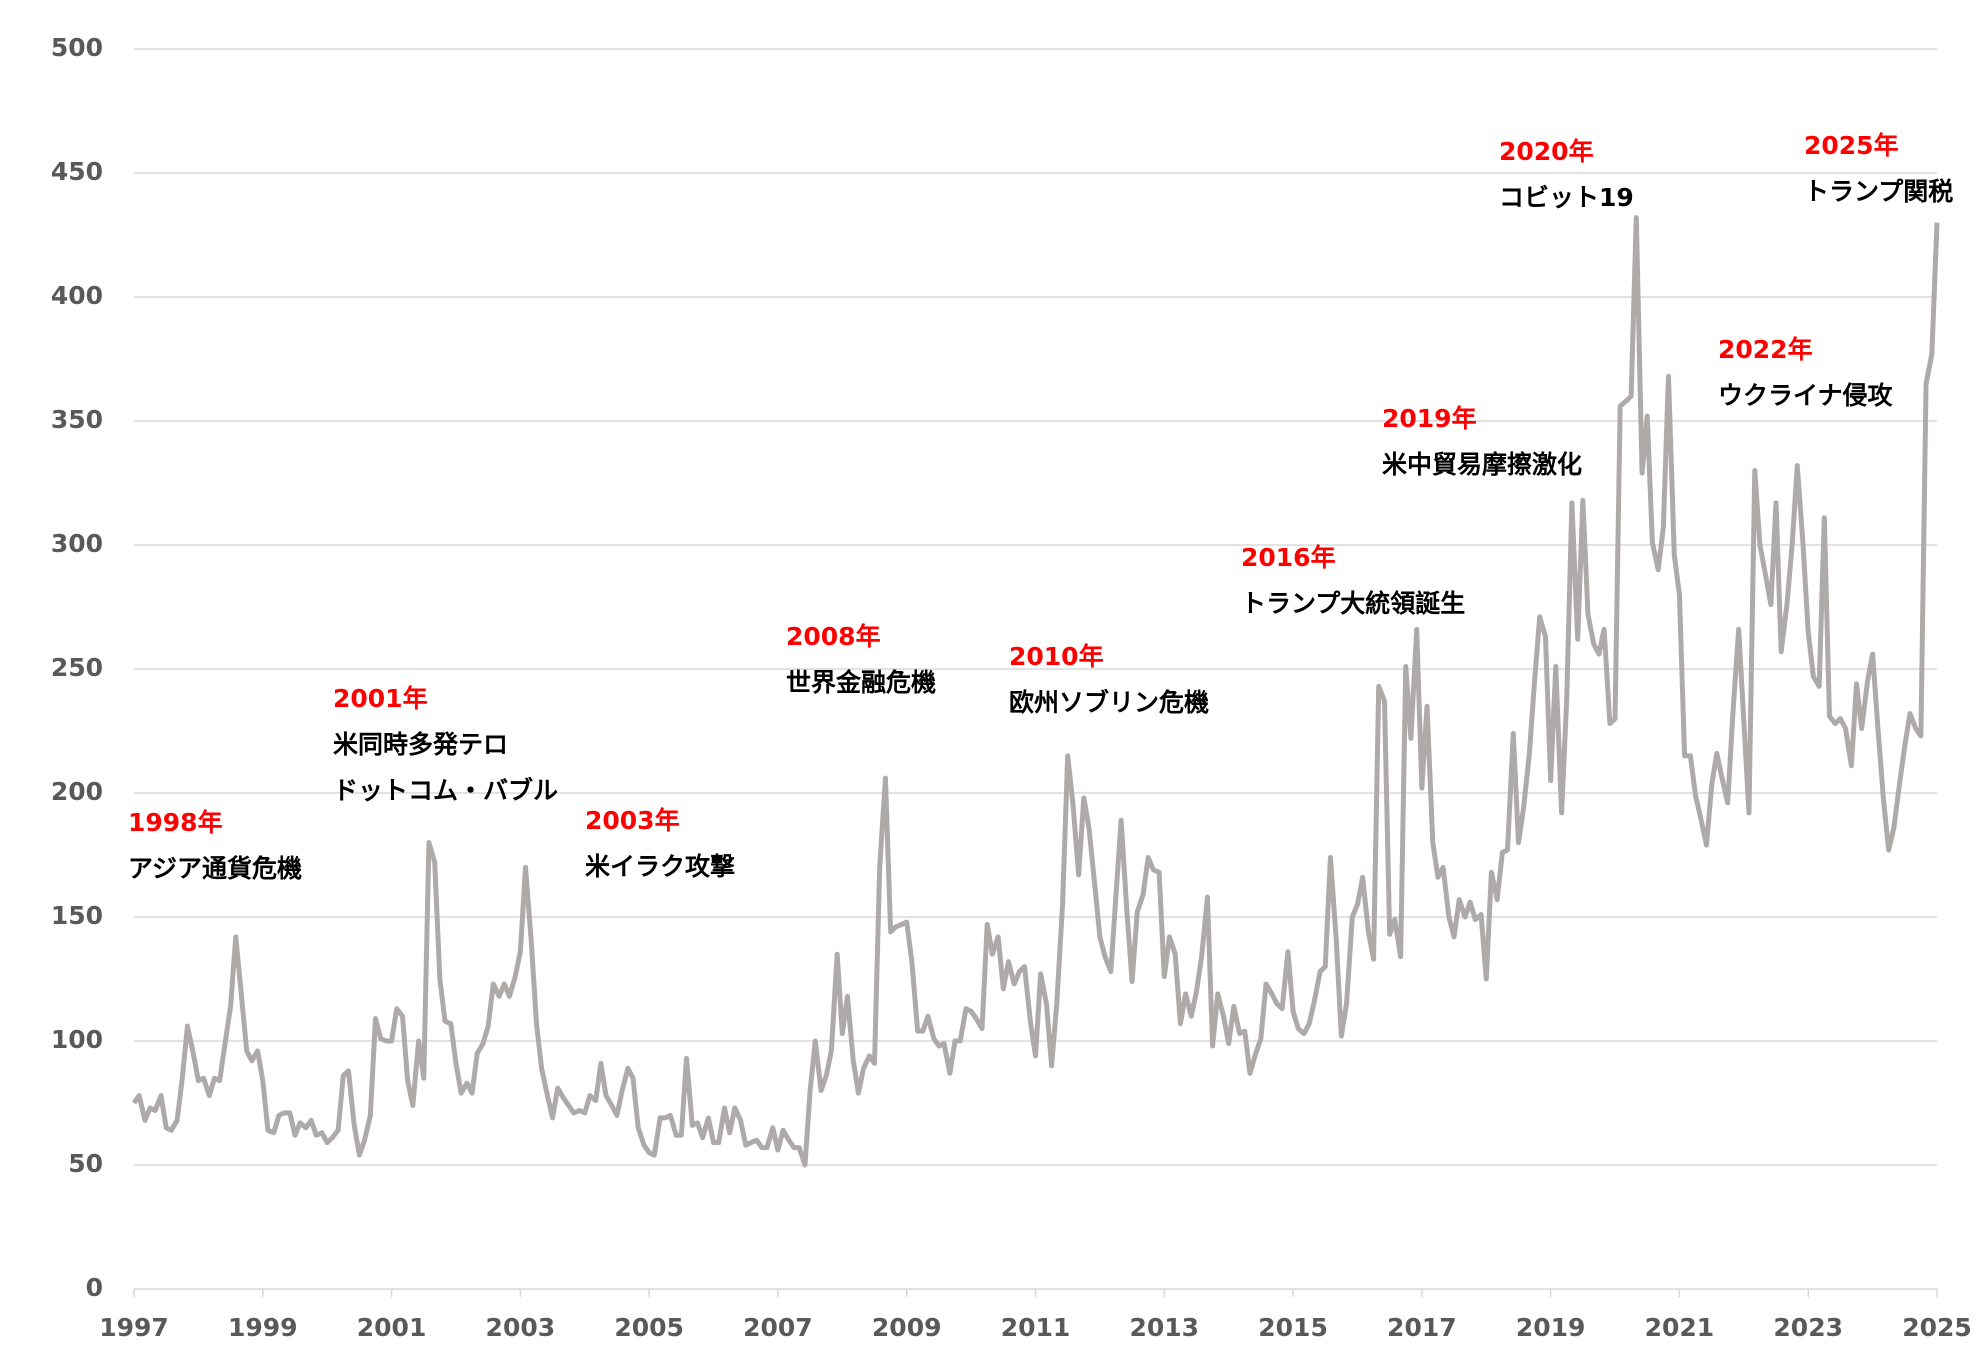 This screenshot has height=1348, width=1988. I want to click on annotation-year: 1998年, so click(175, 822).